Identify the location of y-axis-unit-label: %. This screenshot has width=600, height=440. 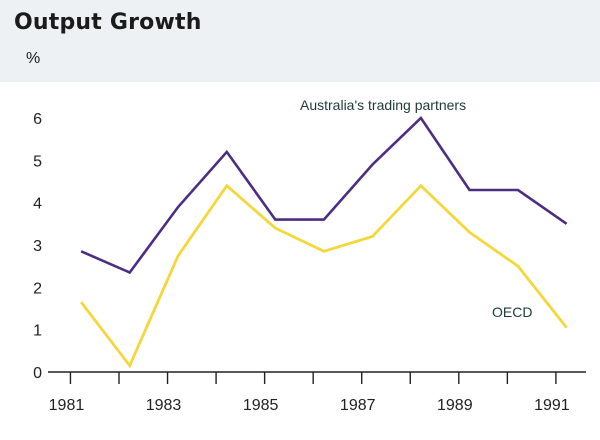
(33, 58).